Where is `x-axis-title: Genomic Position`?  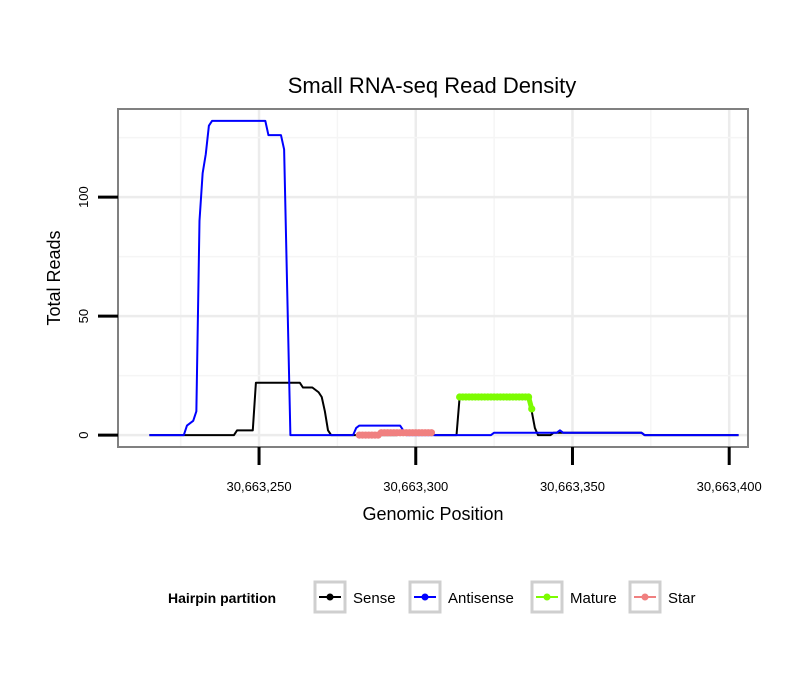 x-axis-title: Genomic Position is located at coordinates (432, 514).